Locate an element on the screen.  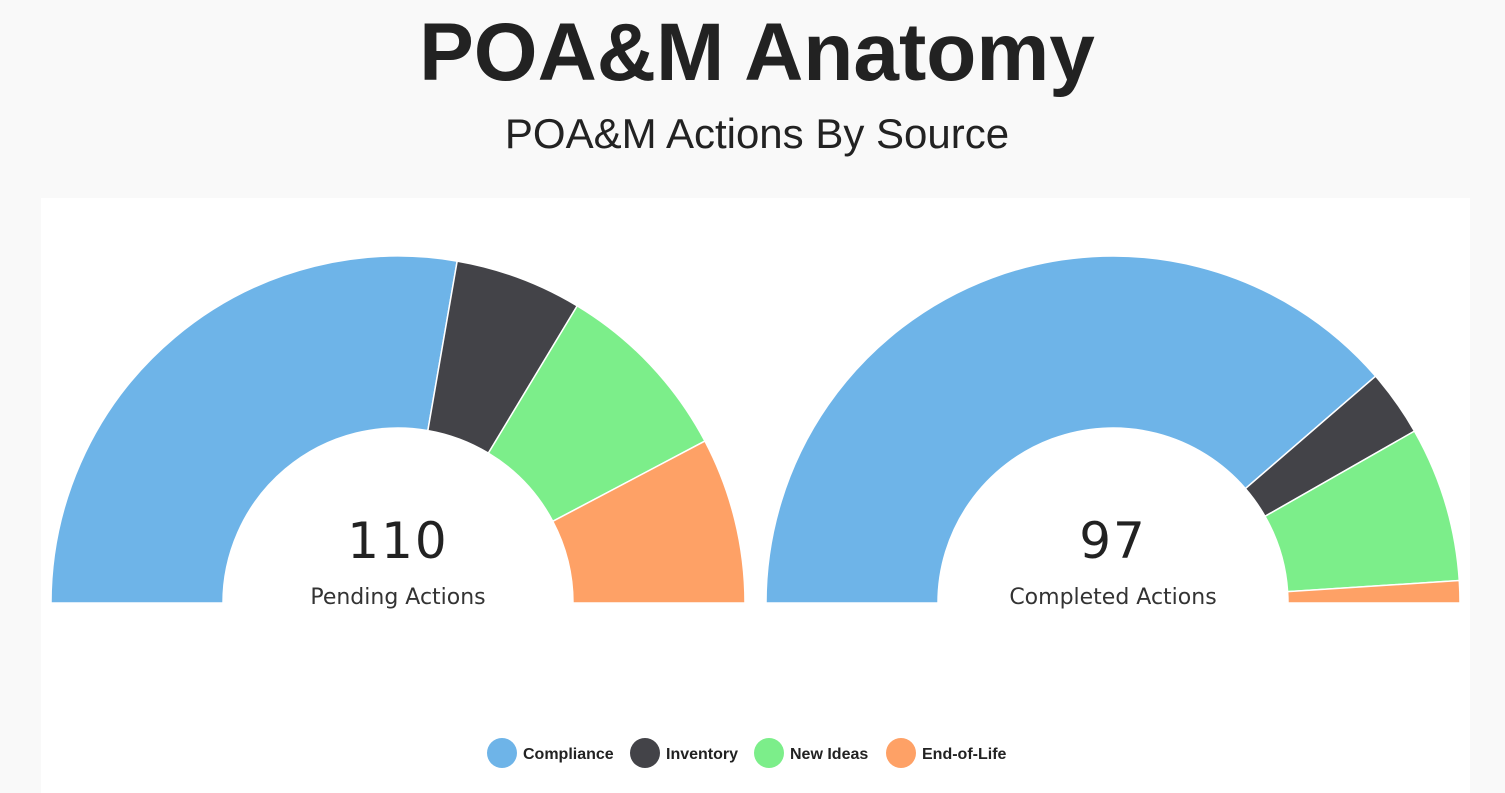
title: POA&M Anatomy is located at coordinates (757, 52).